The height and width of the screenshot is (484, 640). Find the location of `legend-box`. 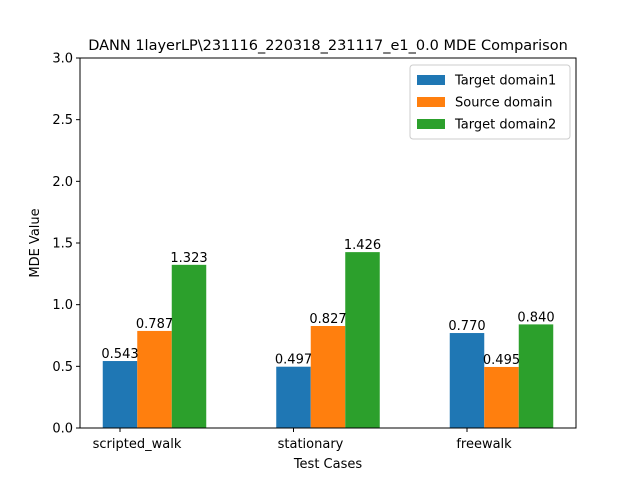

legend-box is located at coordinates (490, 102).